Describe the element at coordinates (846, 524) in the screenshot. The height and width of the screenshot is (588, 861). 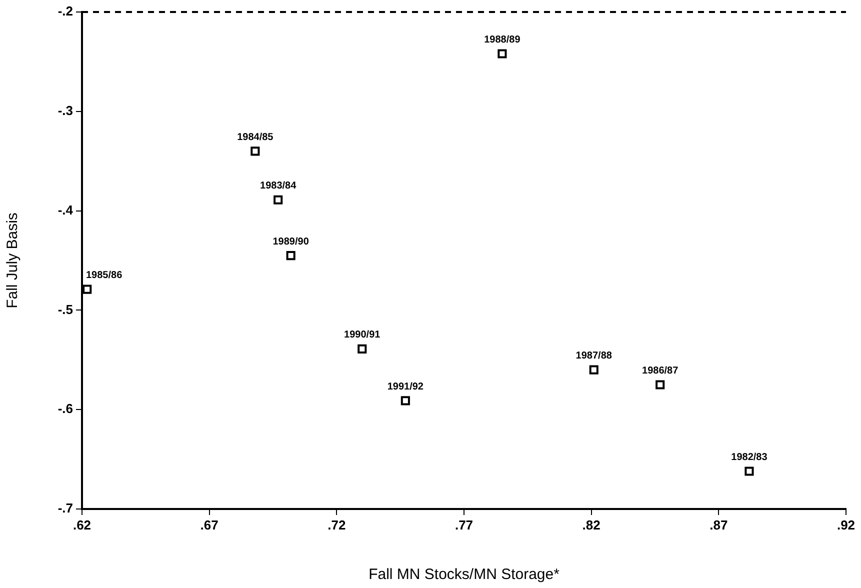
I see `x-tick-label: .92` at that location.